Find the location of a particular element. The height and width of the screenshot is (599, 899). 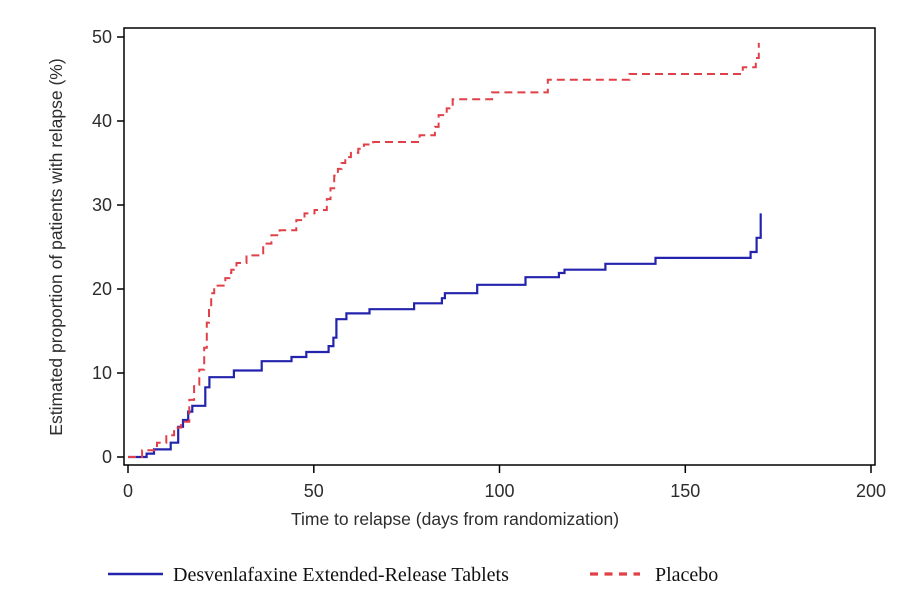

x-tick-label: 200 is located at coordinates (871, 491).